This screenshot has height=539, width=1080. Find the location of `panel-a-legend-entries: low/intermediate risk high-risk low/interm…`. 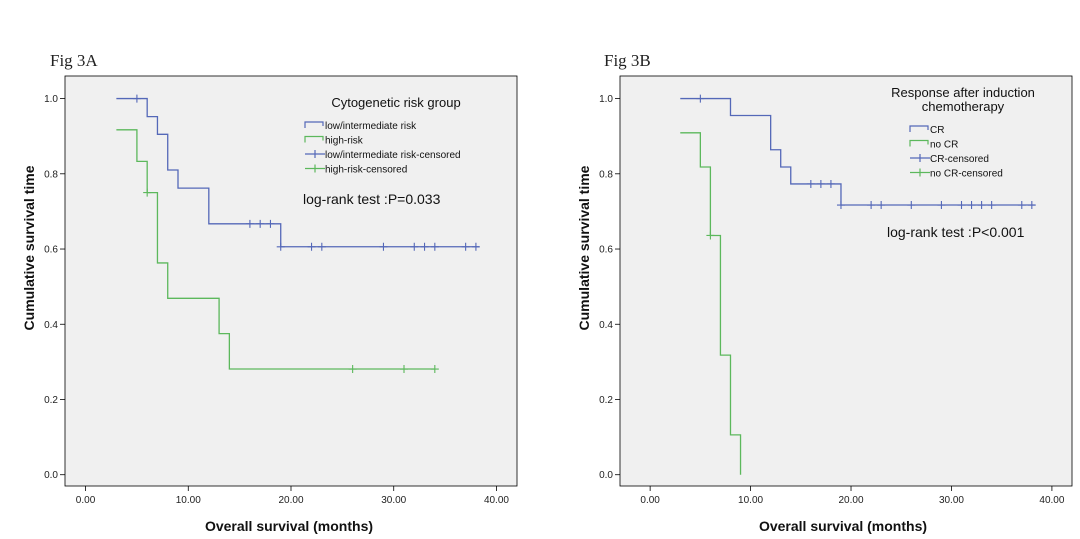

panel-a-legend-entries: low/intermediate risk high-risk low/interm… is located at coordinates (382, 148).